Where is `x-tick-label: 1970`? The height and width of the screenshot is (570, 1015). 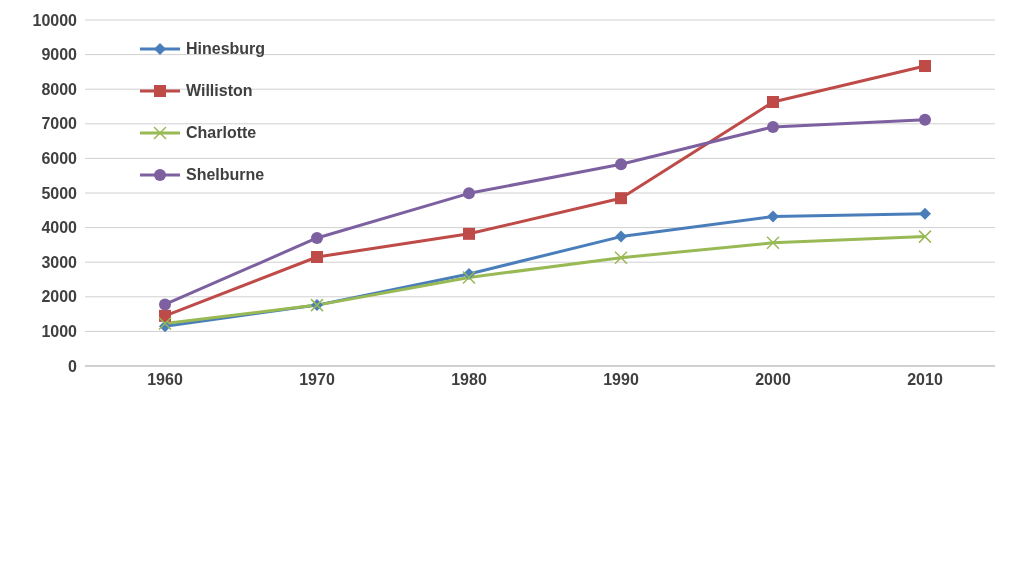
x-tick-label: 1970 is located at coordinates (317, 380).